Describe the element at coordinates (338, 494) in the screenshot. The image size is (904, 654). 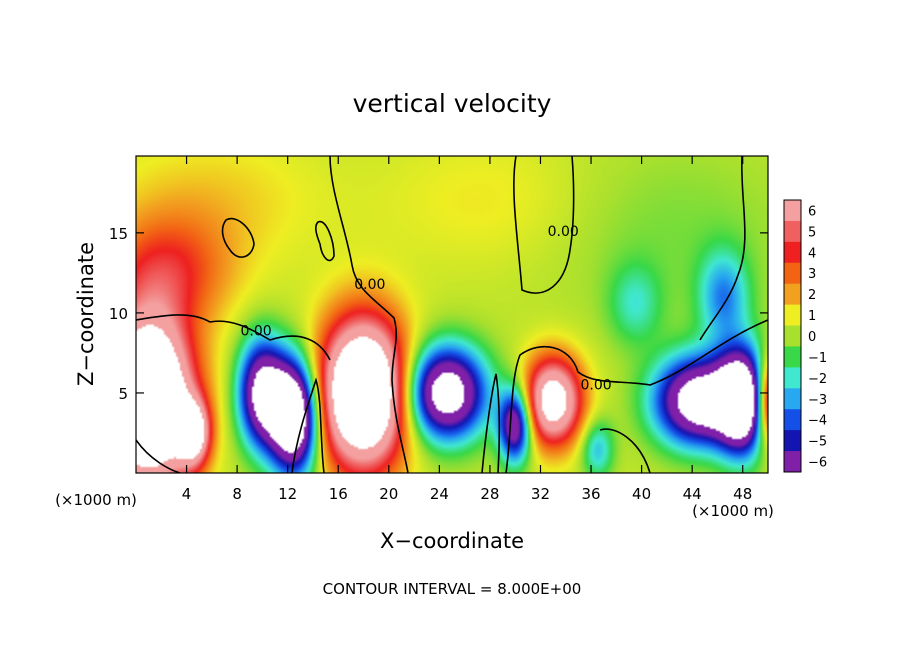
I see `x-tick-label: 16` at that location.